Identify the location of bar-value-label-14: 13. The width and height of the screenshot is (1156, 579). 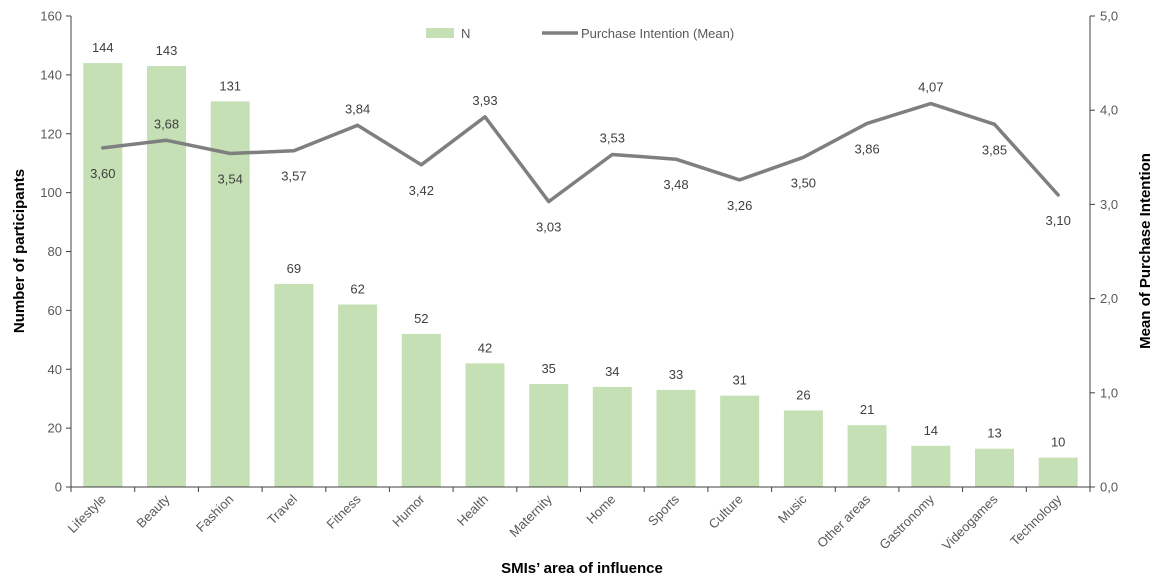
(994, 433).